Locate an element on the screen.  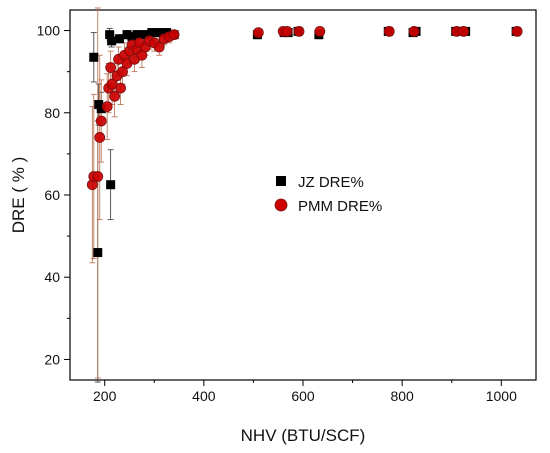
x-tick-label: 600 is located at coordinates (303, 396).